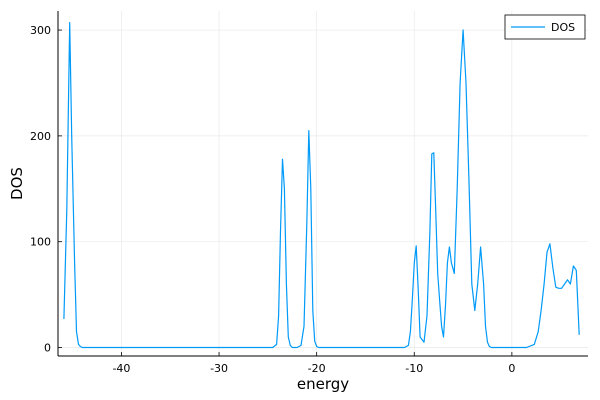  I want to click on x-axis-ticks: -40 -30 -20 -10 0, so click(313, 363).